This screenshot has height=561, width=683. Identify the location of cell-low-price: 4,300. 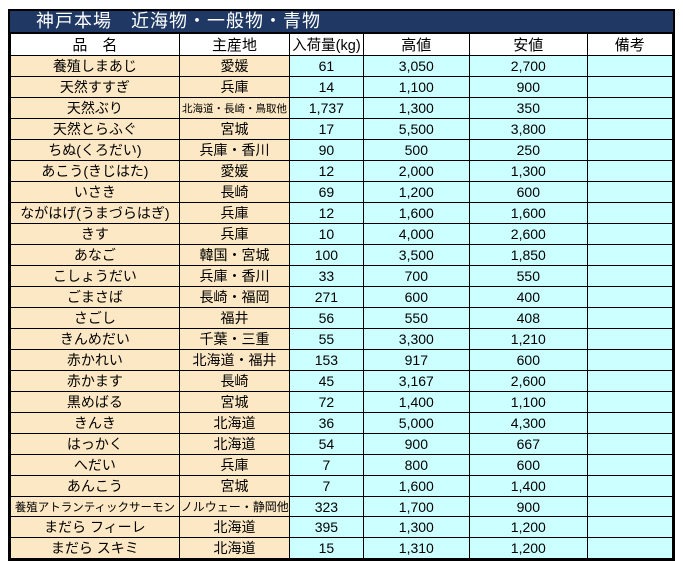
(528, 423).